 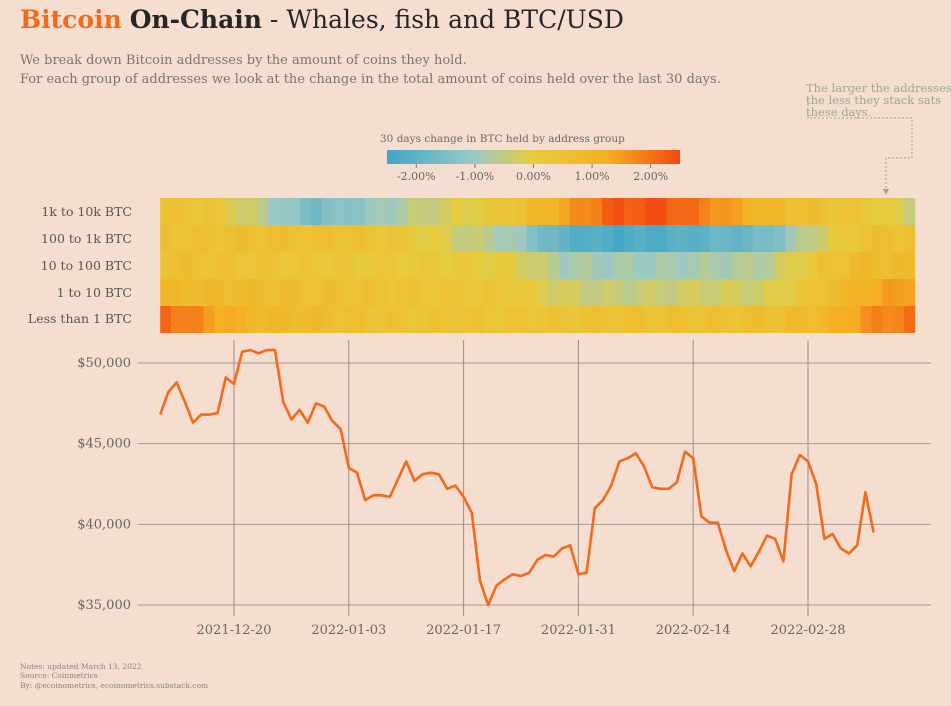 I want to click on colorbar-tick-label: -2.00%, so click(x=416, y=176).